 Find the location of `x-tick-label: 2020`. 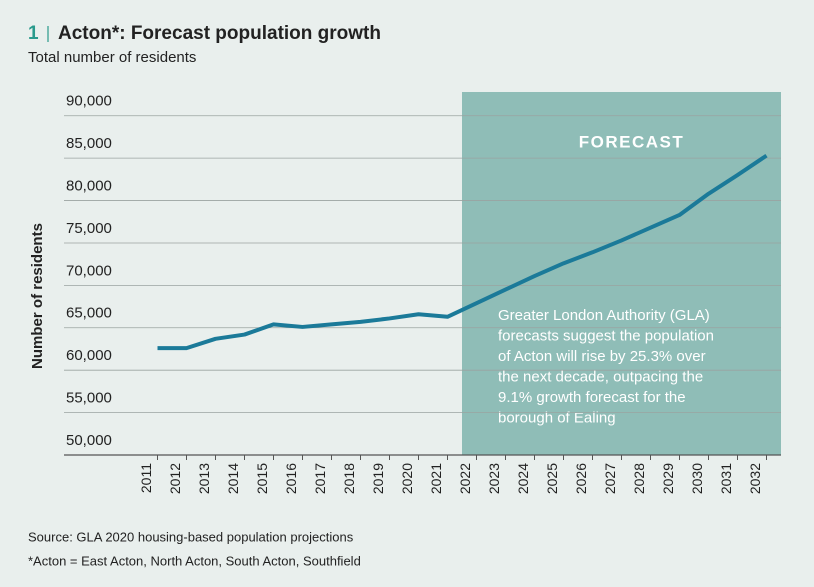

x-tick-label: 2020 is located at coordinates (407, 478).